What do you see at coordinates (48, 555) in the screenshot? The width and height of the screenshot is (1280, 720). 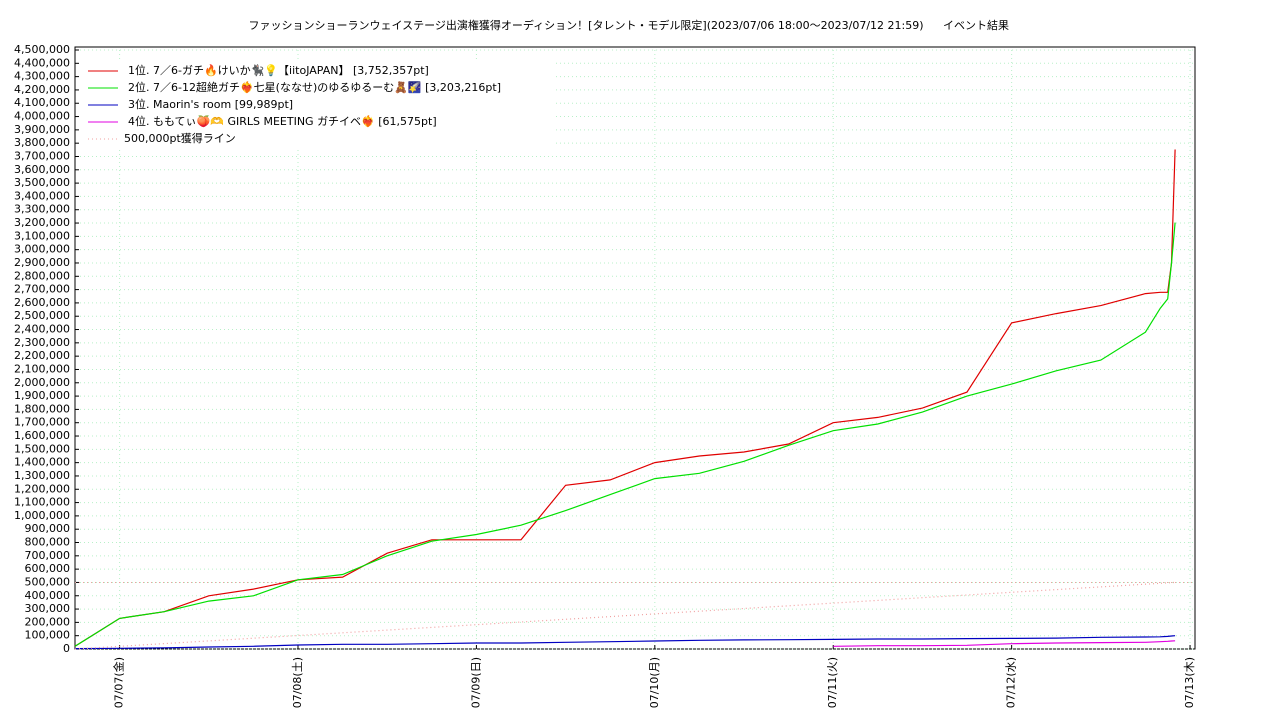 I see `y-tick-label: 700,000` at bounding box center [48, 555].